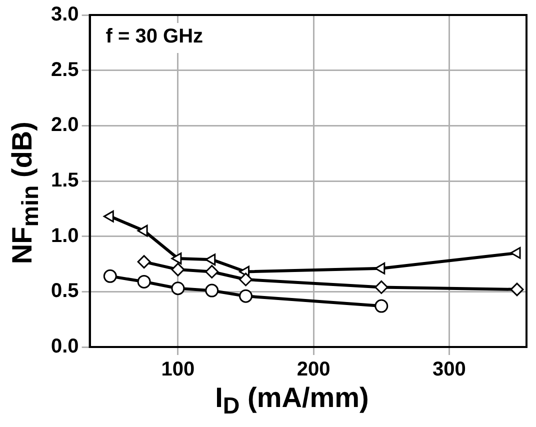  Describe the element at coordinates (292, 401) in the screenshot. I see `x-axis-title: I$_{D}$ (mA/mm)` at that location.